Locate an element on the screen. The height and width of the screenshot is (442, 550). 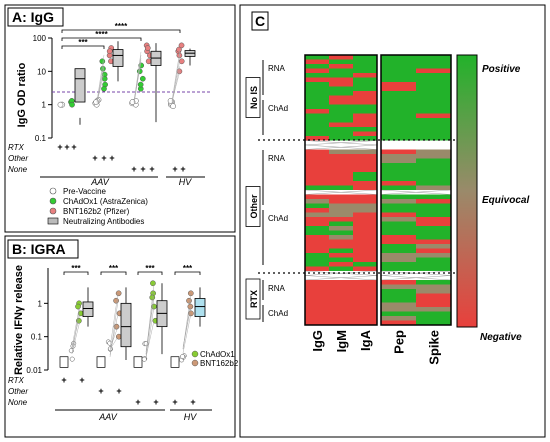
column-label: IgM is located at coordinates (341, 341).